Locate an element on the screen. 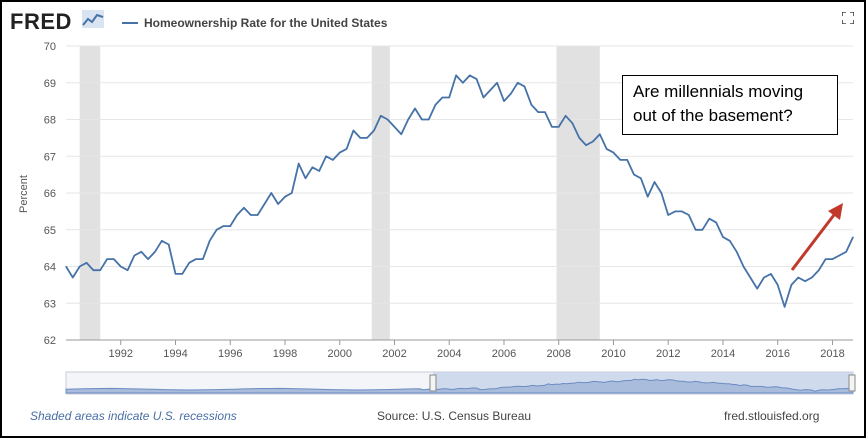  x-tick-label: 2016 is located at coordinates (777, 354).